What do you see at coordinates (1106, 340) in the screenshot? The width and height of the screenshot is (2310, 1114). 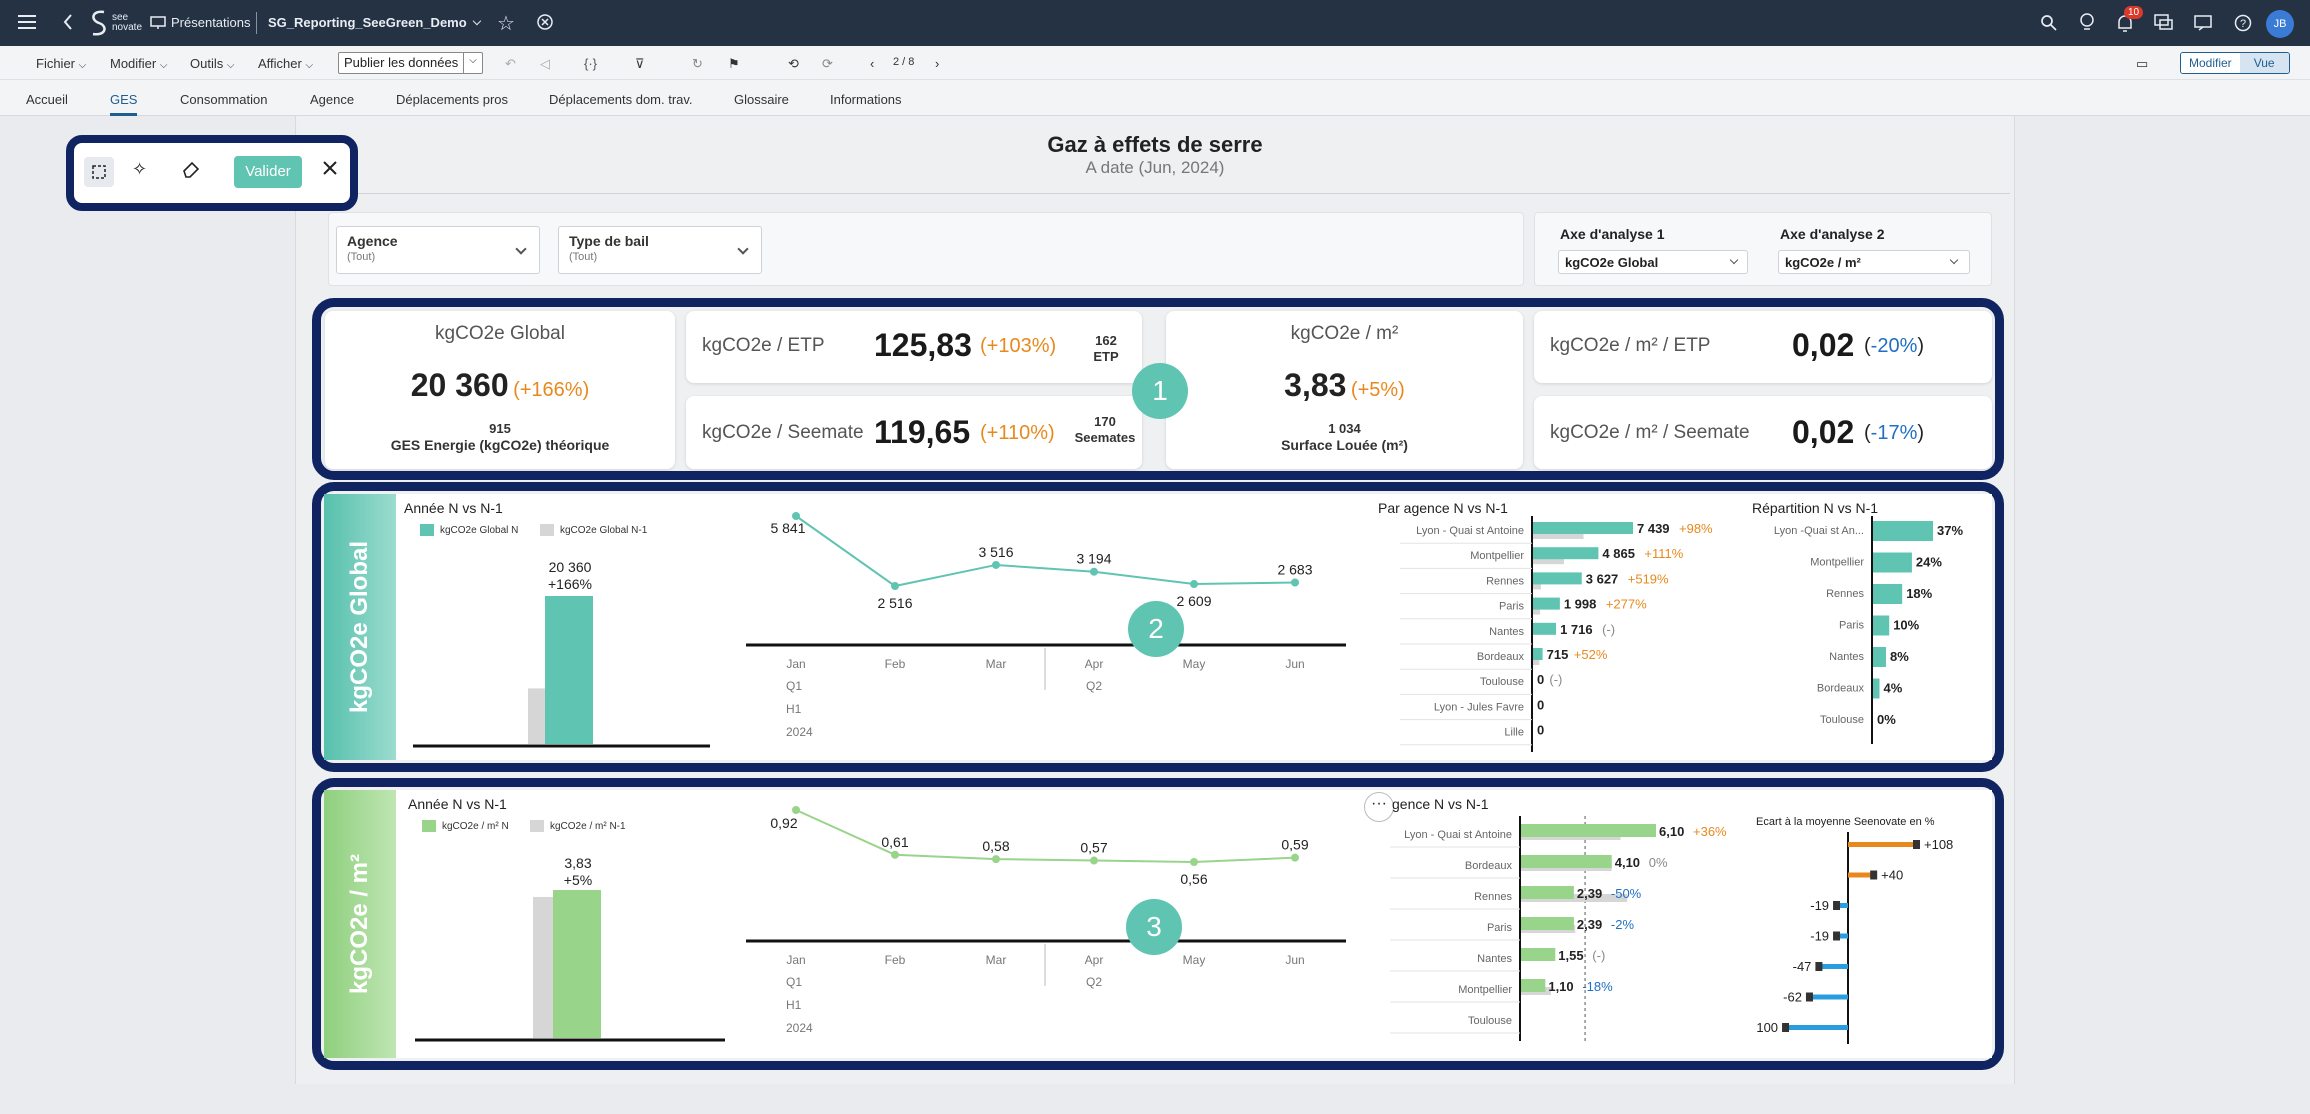 I see `kpi-etp-count: 162` at bounding box center [1106, 340].